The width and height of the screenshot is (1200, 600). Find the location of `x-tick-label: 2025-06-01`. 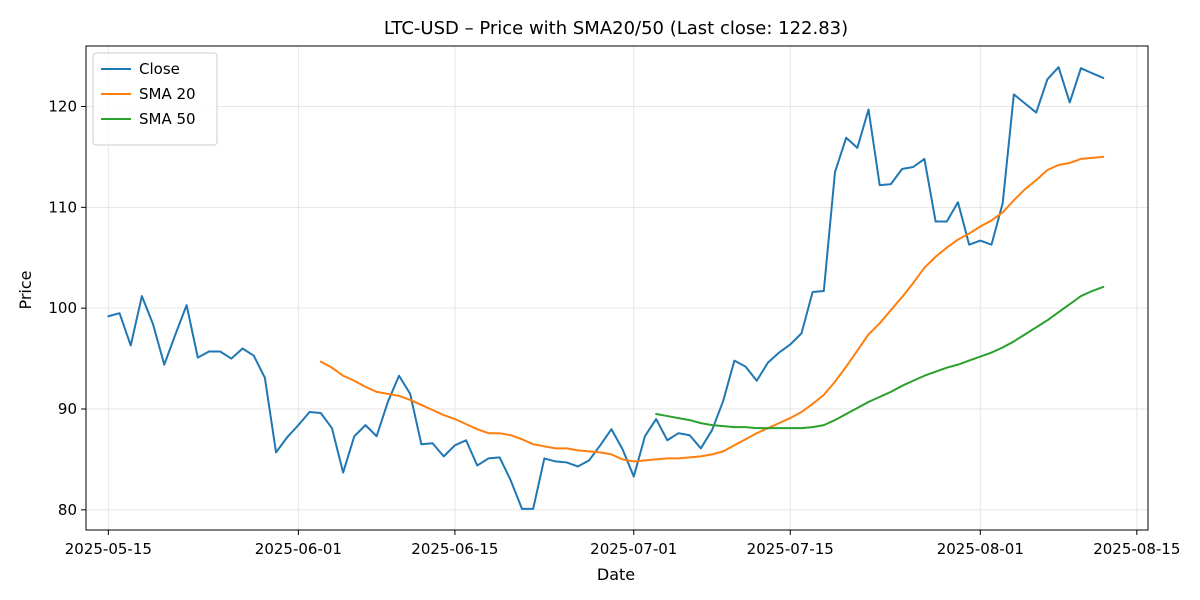

x-tick-label: 2025-06-01 is located at coordinates (298, 549).